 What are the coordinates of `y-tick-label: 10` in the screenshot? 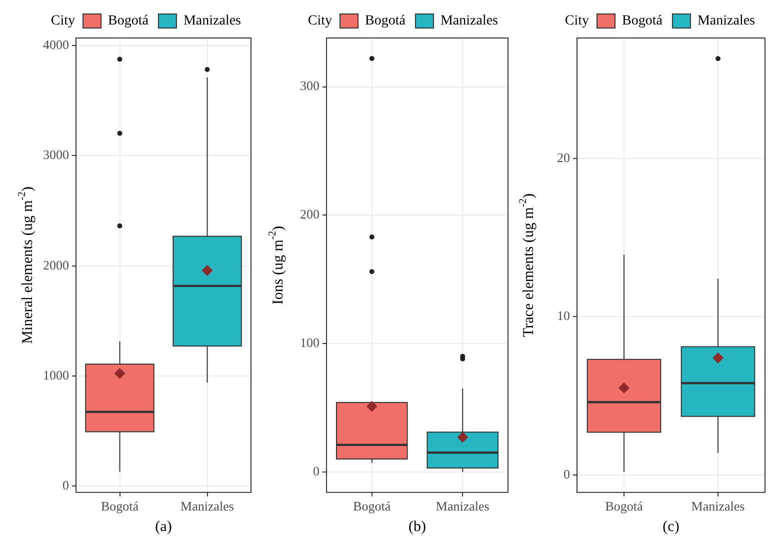 It's located at (563, 316).